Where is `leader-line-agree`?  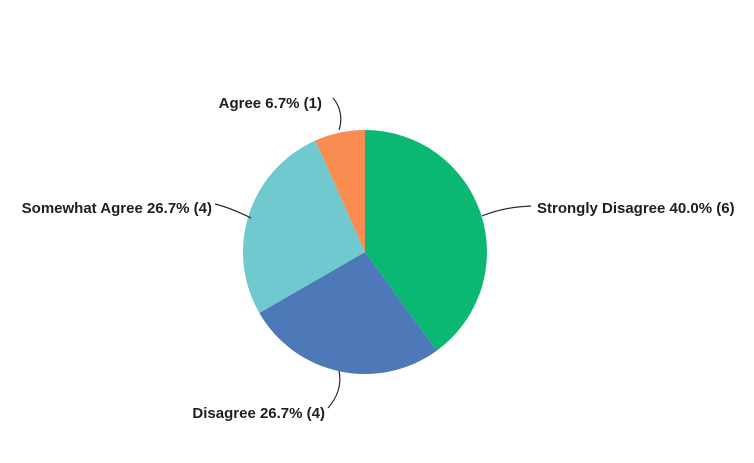
leader-line-agree is located at coordinates (337, 114).